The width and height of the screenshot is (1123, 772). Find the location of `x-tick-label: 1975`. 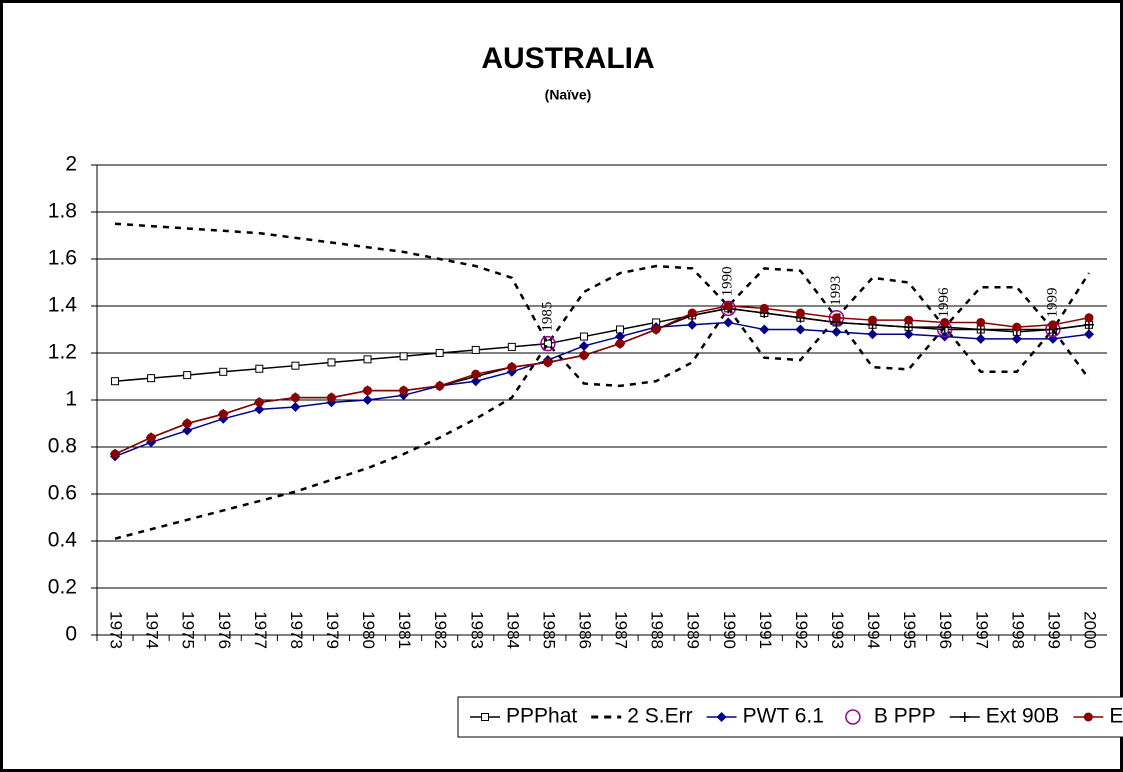

x-tick-label: 1975 is located at coordinates (188, 630).